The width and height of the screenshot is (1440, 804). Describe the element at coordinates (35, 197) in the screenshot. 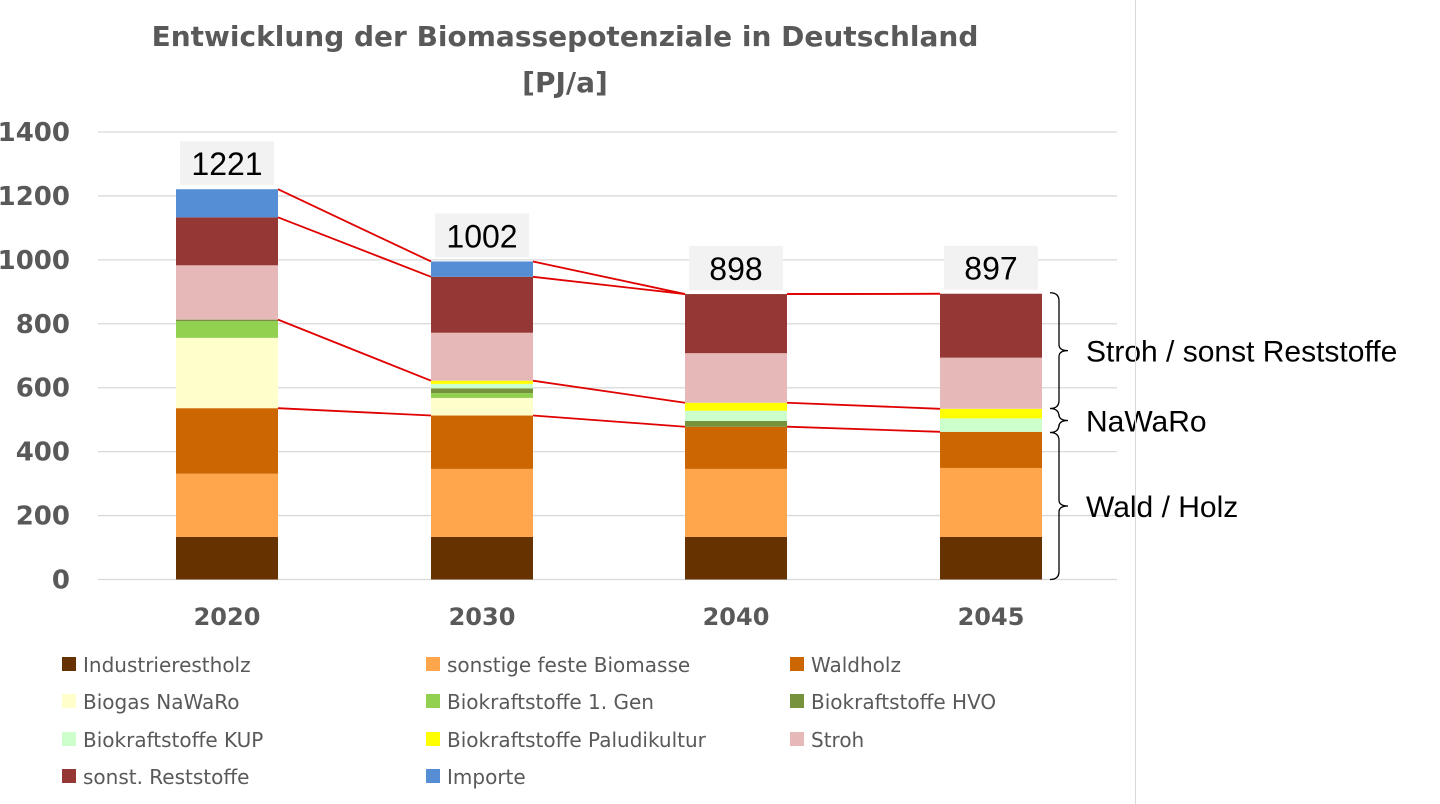

I see `y-tick-label: 1200` at that location.